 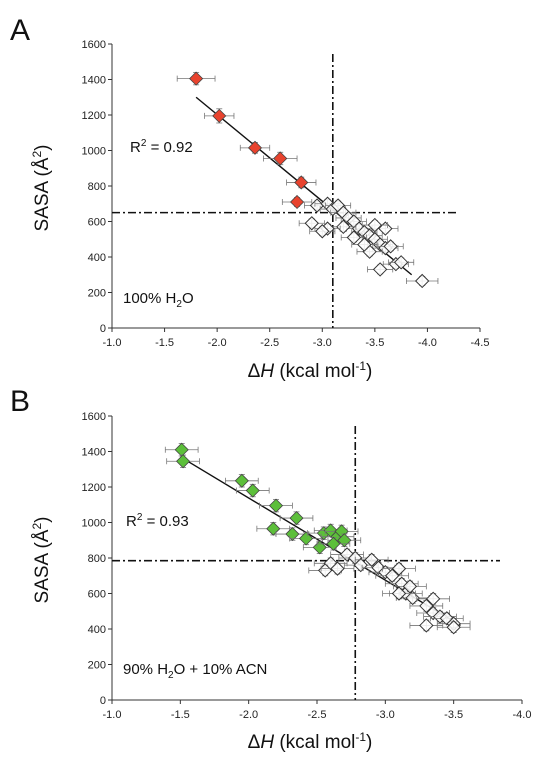 What do you see at coordinates (94, 152) in the screenshot?
I see `y-tick-label: 1000` at bounding box center [94, 152].